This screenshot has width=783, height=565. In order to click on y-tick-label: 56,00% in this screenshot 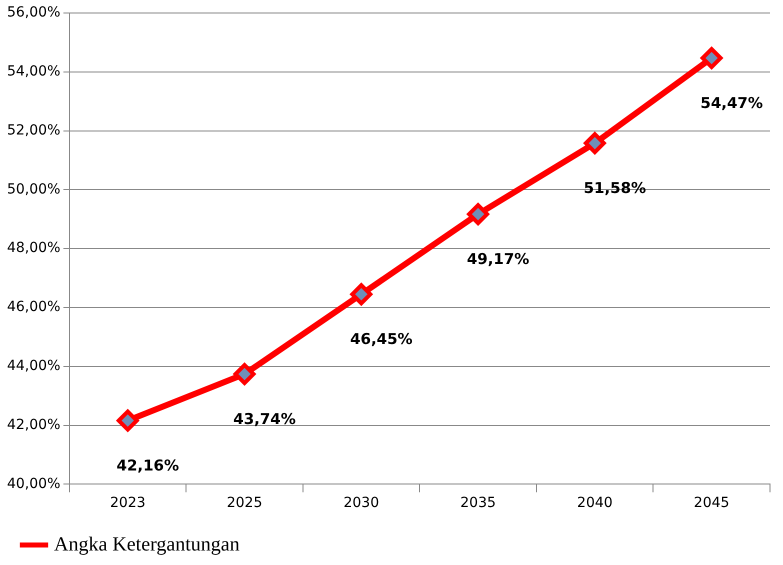, I will do `click(33, 12)`.